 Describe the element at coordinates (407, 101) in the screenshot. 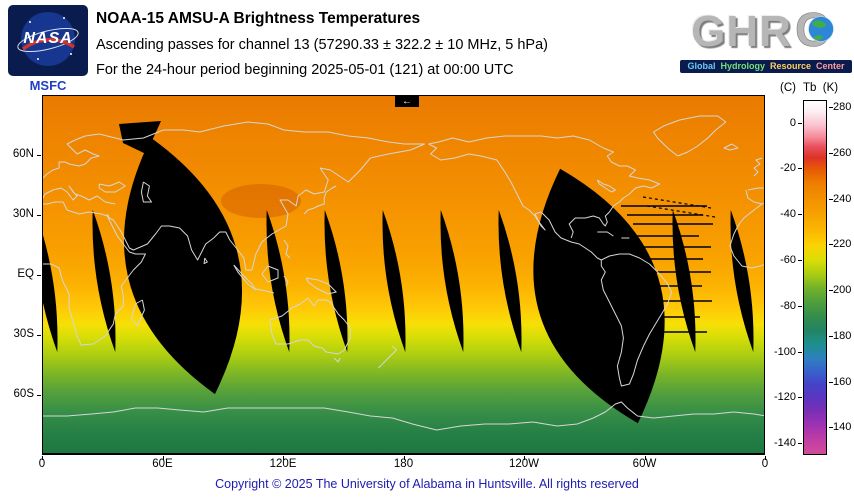

I see `direction-arrow-icon: ←` at that location.